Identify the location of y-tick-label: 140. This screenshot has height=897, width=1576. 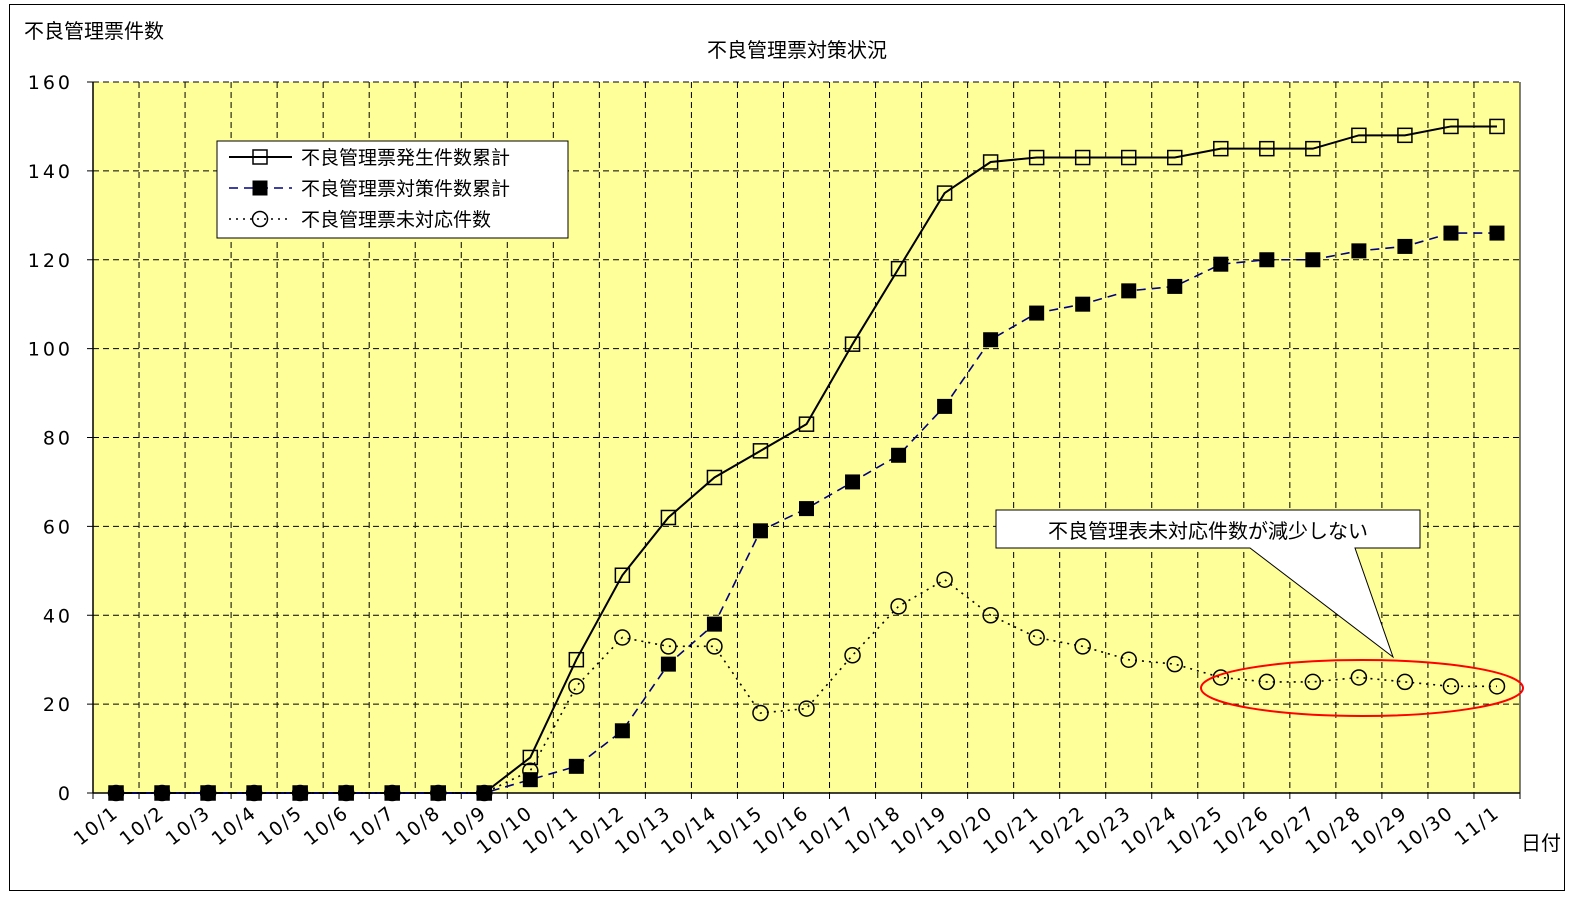
(50, 172).